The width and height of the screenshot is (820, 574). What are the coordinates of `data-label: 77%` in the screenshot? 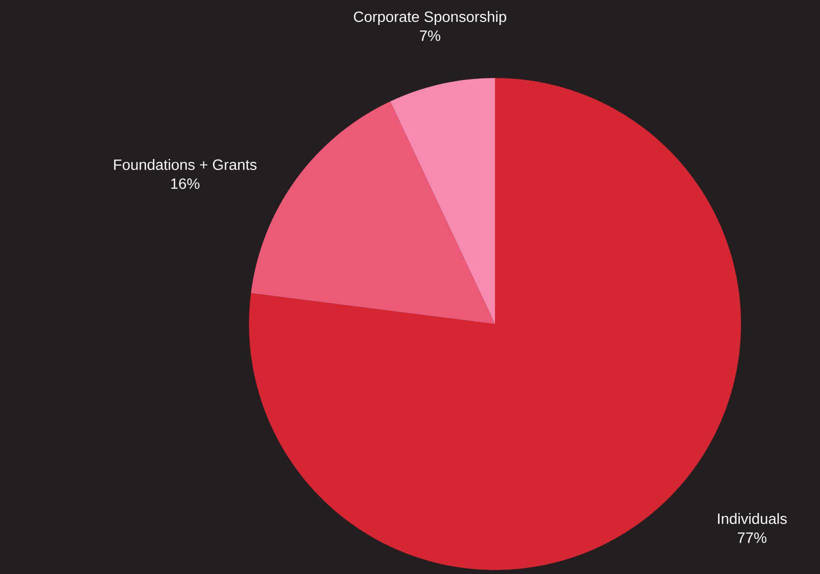 It's located at (752, 537).